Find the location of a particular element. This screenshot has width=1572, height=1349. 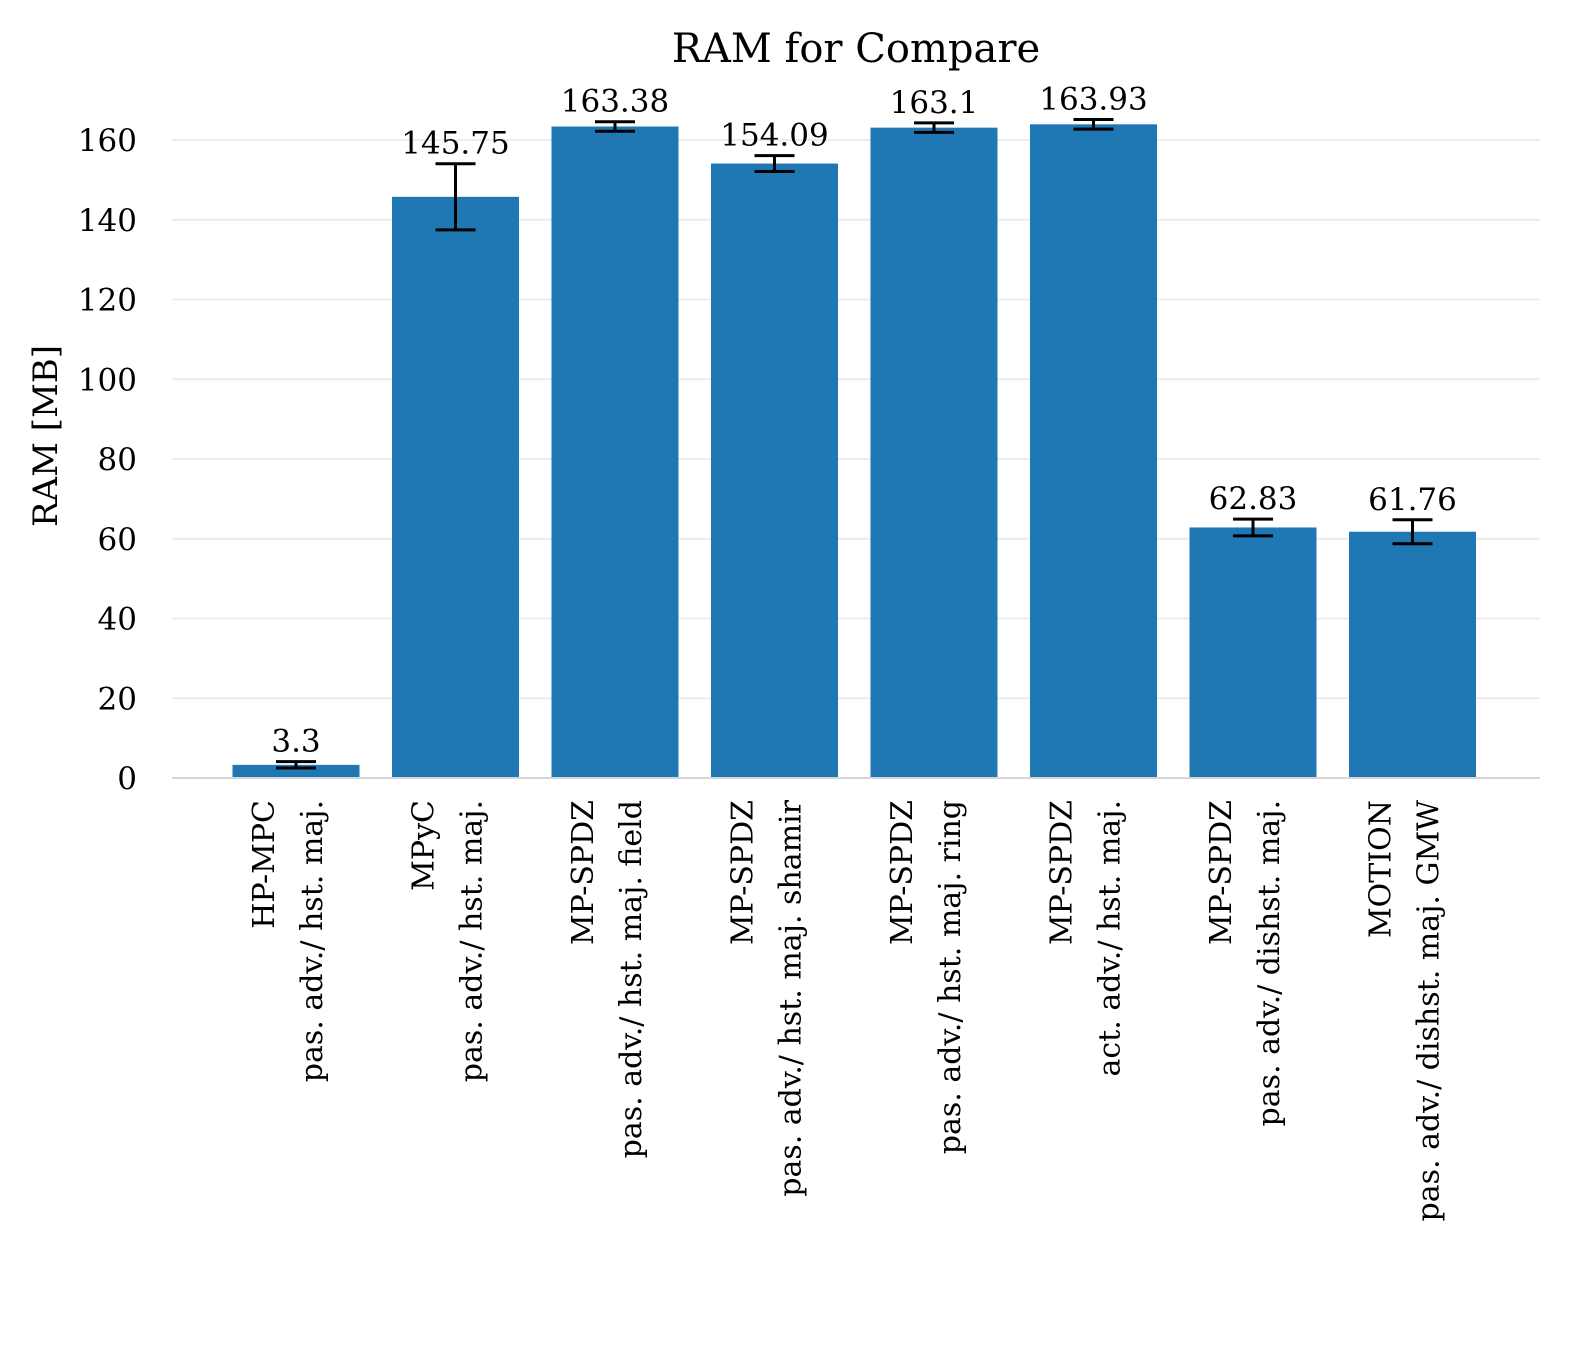

chart-title: RAM for Compare is located at coordinates (856, 49).